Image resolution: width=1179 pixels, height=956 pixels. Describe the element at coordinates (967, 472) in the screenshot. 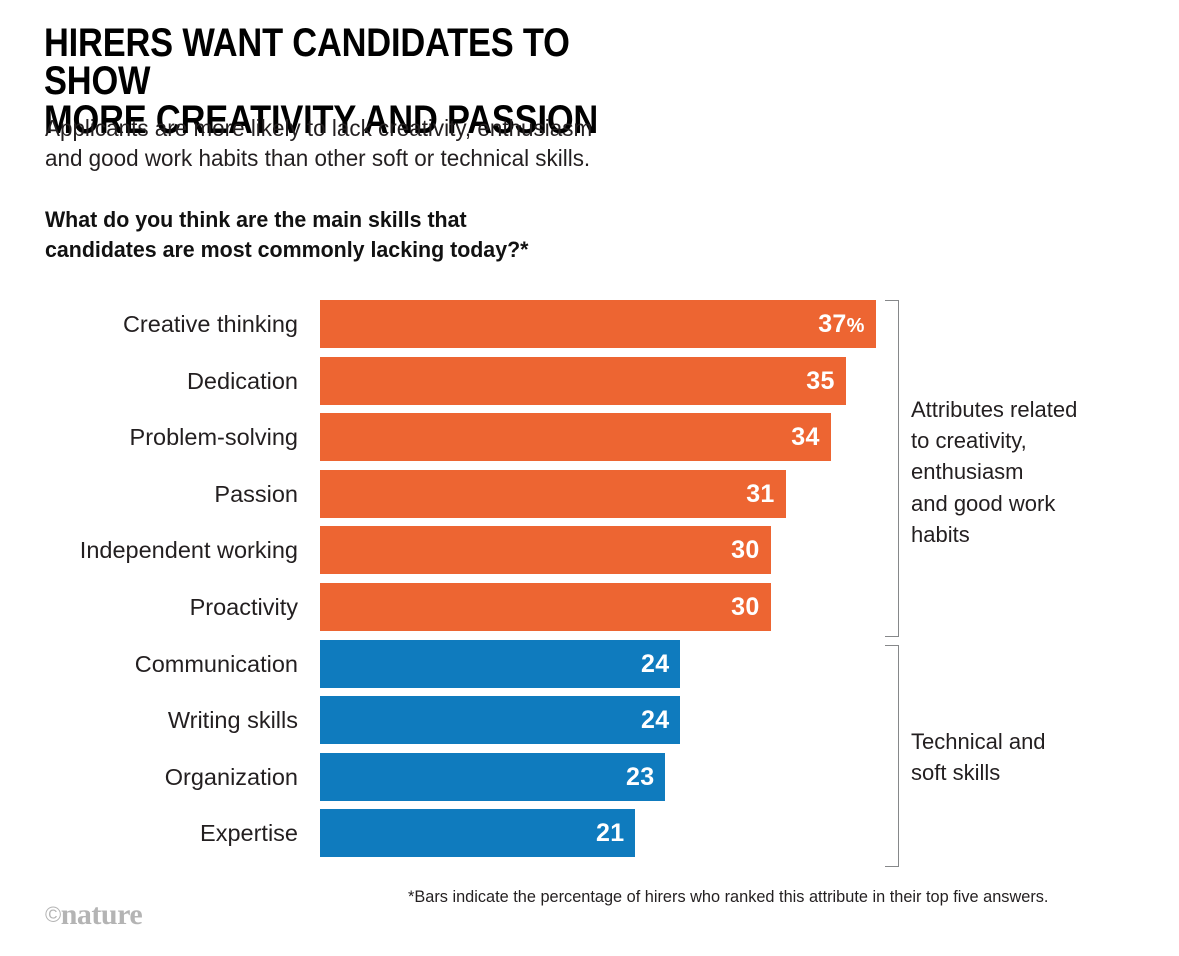

I see `group-label-creativity-line-3: enthusiasm` at that location.